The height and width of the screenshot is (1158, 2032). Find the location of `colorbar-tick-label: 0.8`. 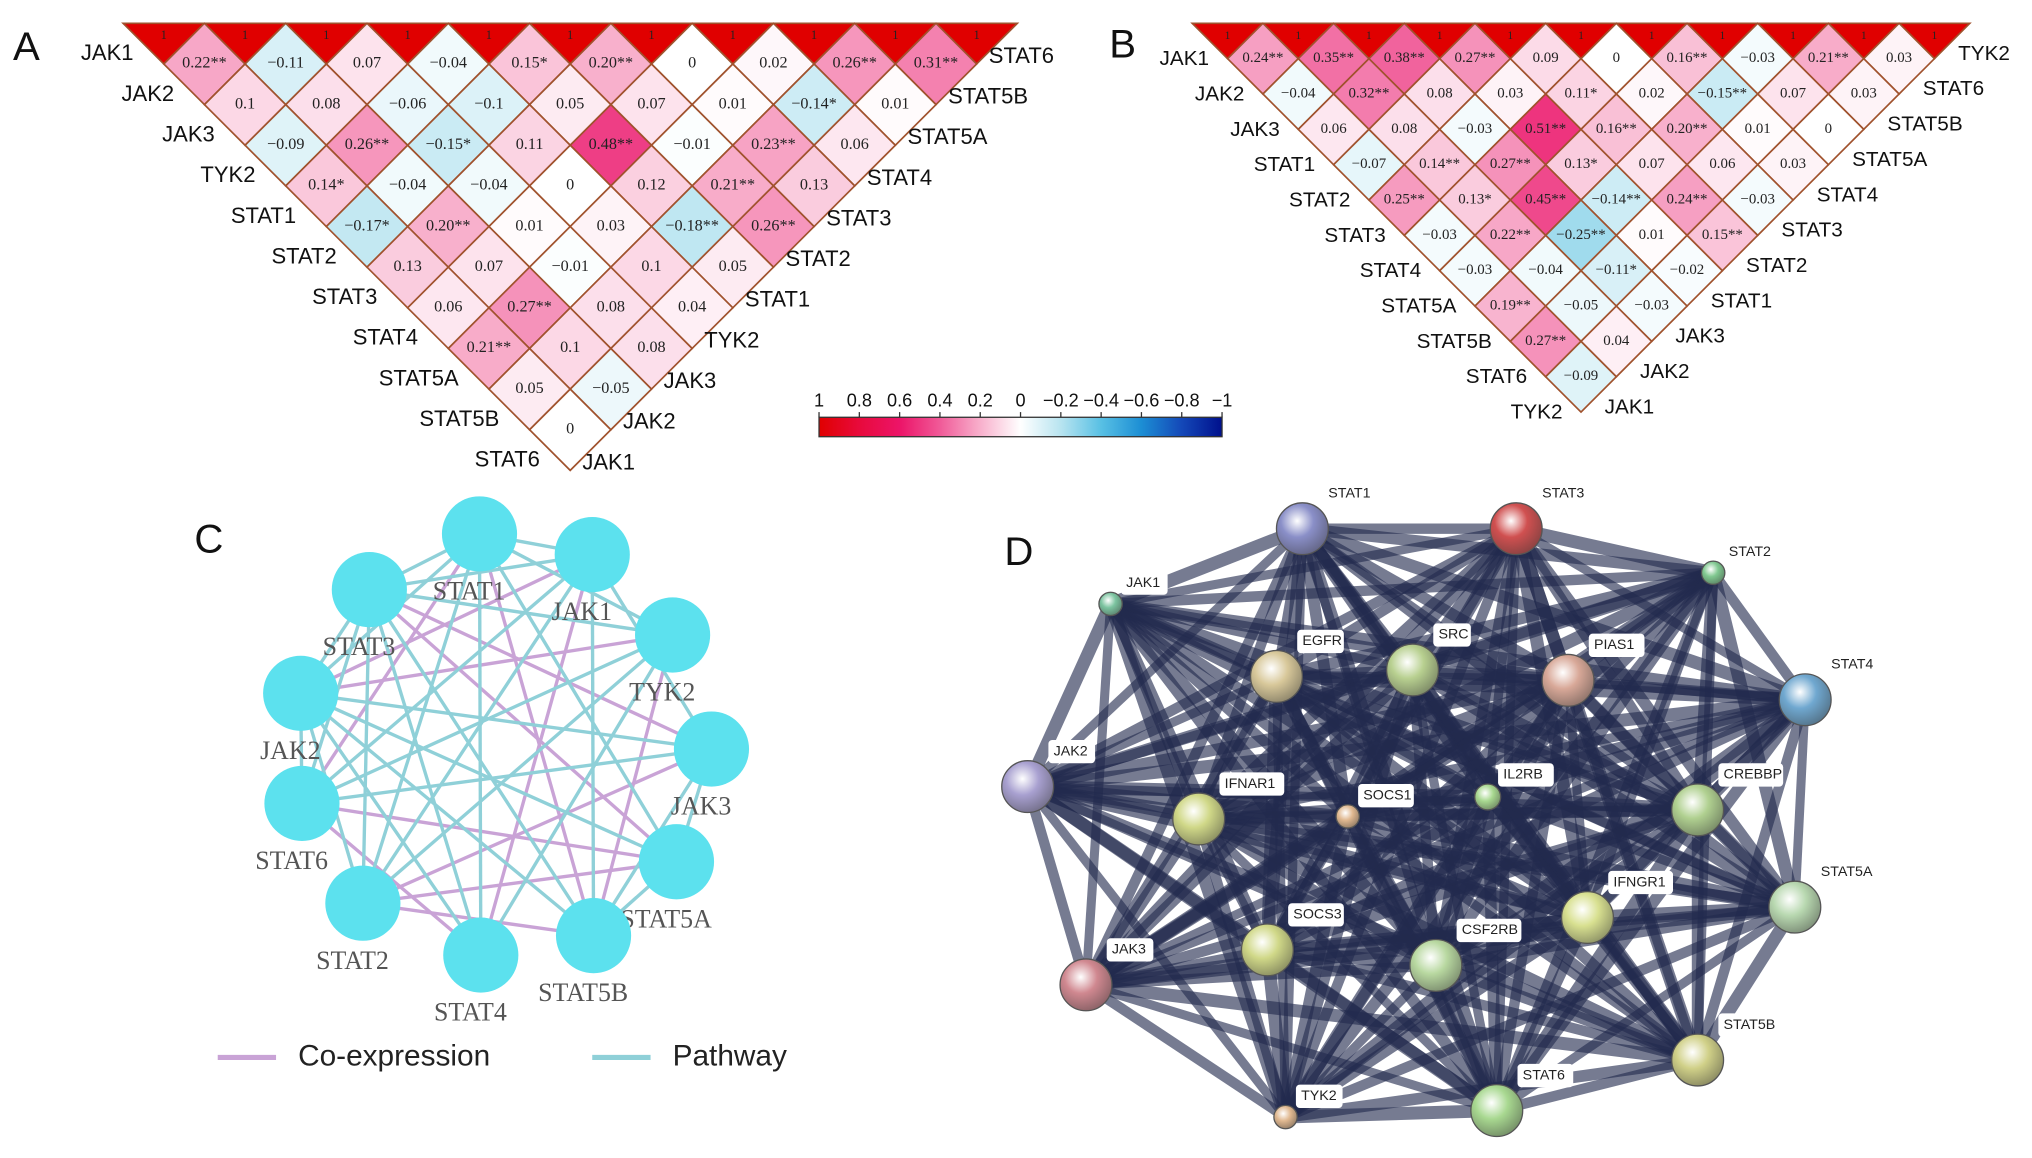

colorbar-tick-label: 0.8 is located at coordinates (859, 401).